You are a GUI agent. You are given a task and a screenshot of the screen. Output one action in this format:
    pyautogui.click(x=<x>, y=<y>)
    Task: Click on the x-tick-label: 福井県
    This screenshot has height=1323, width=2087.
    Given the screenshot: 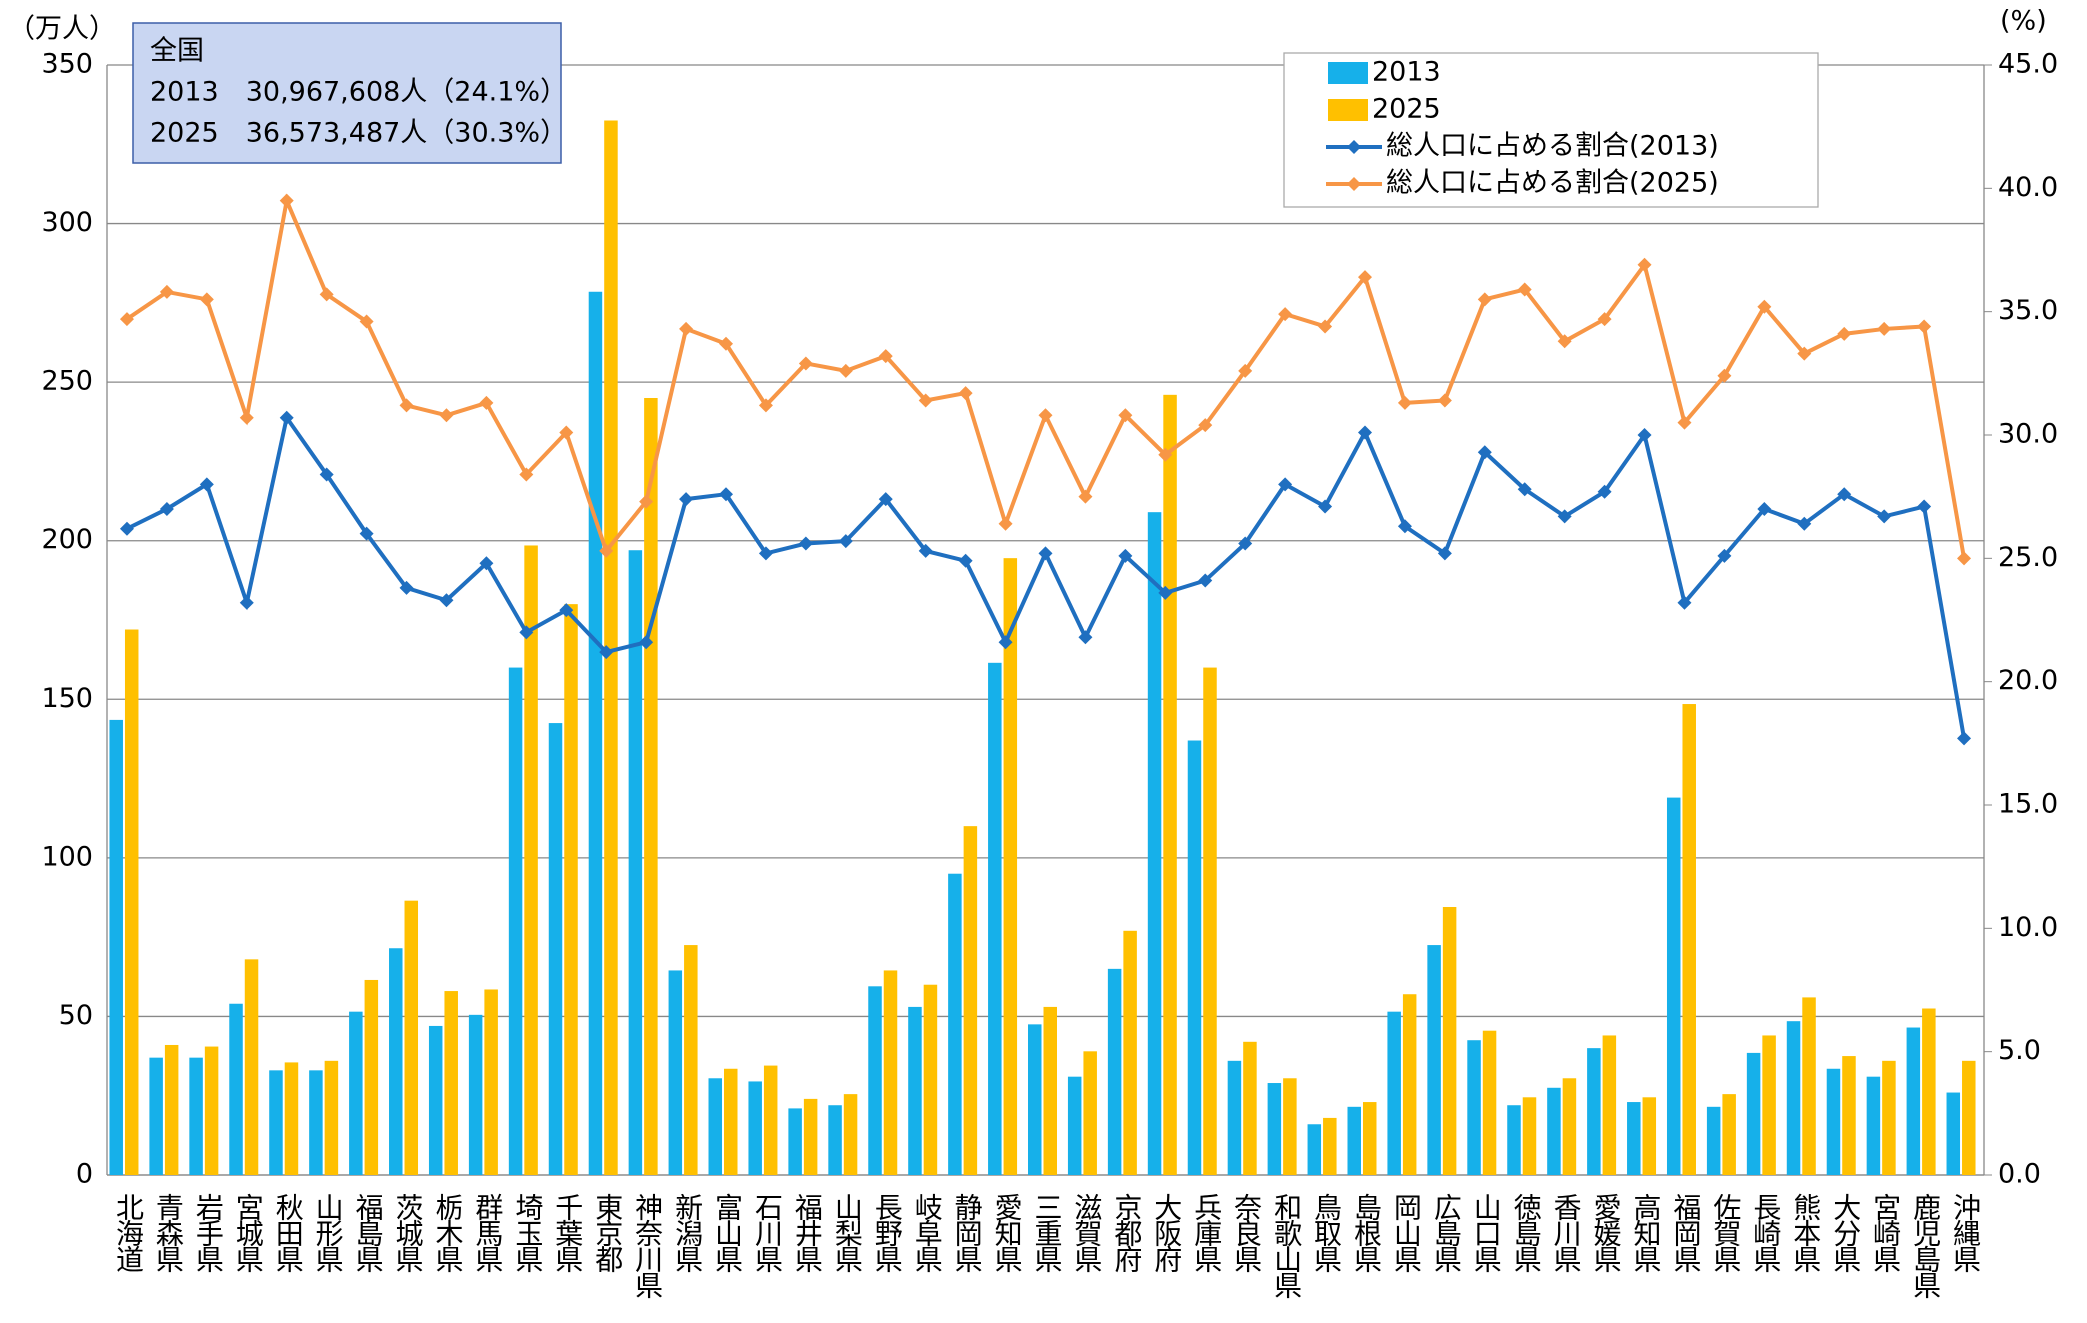 What is the action you would take?
    pyautogui.click(x=807, y=1233)
    